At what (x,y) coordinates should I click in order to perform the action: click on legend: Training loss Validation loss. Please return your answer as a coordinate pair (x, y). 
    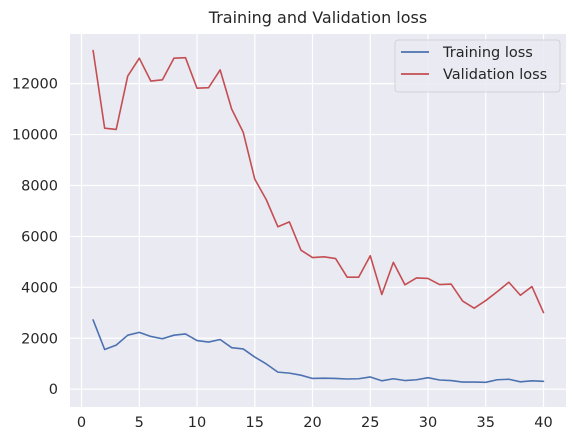
    Looking at the image, I should click on (477, 66).